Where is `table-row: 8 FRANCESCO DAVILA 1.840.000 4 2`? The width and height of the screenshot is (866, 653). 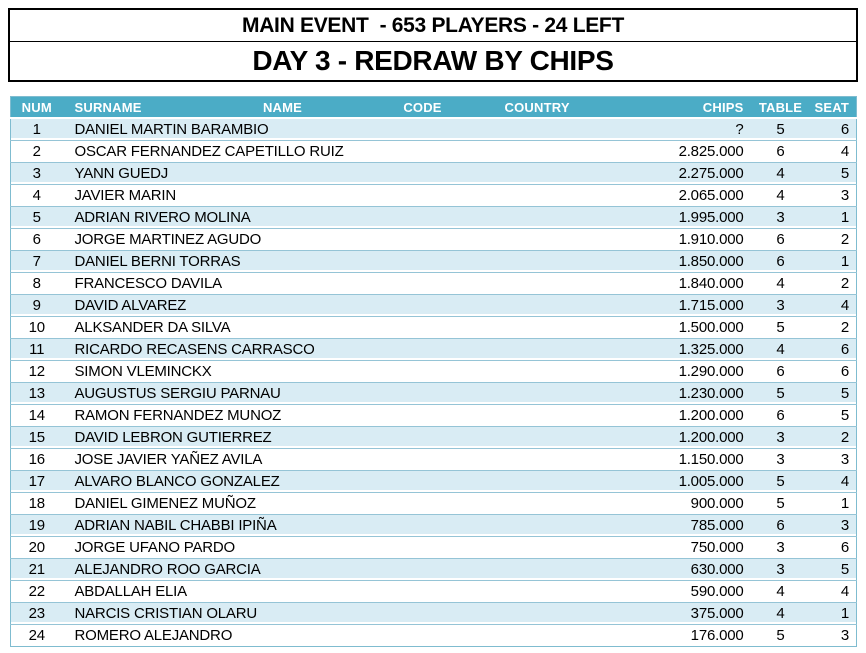
table-row: 8 FRANCESCO DAVILA 1.840.000 4 2 is located at coordinates (433, 283).